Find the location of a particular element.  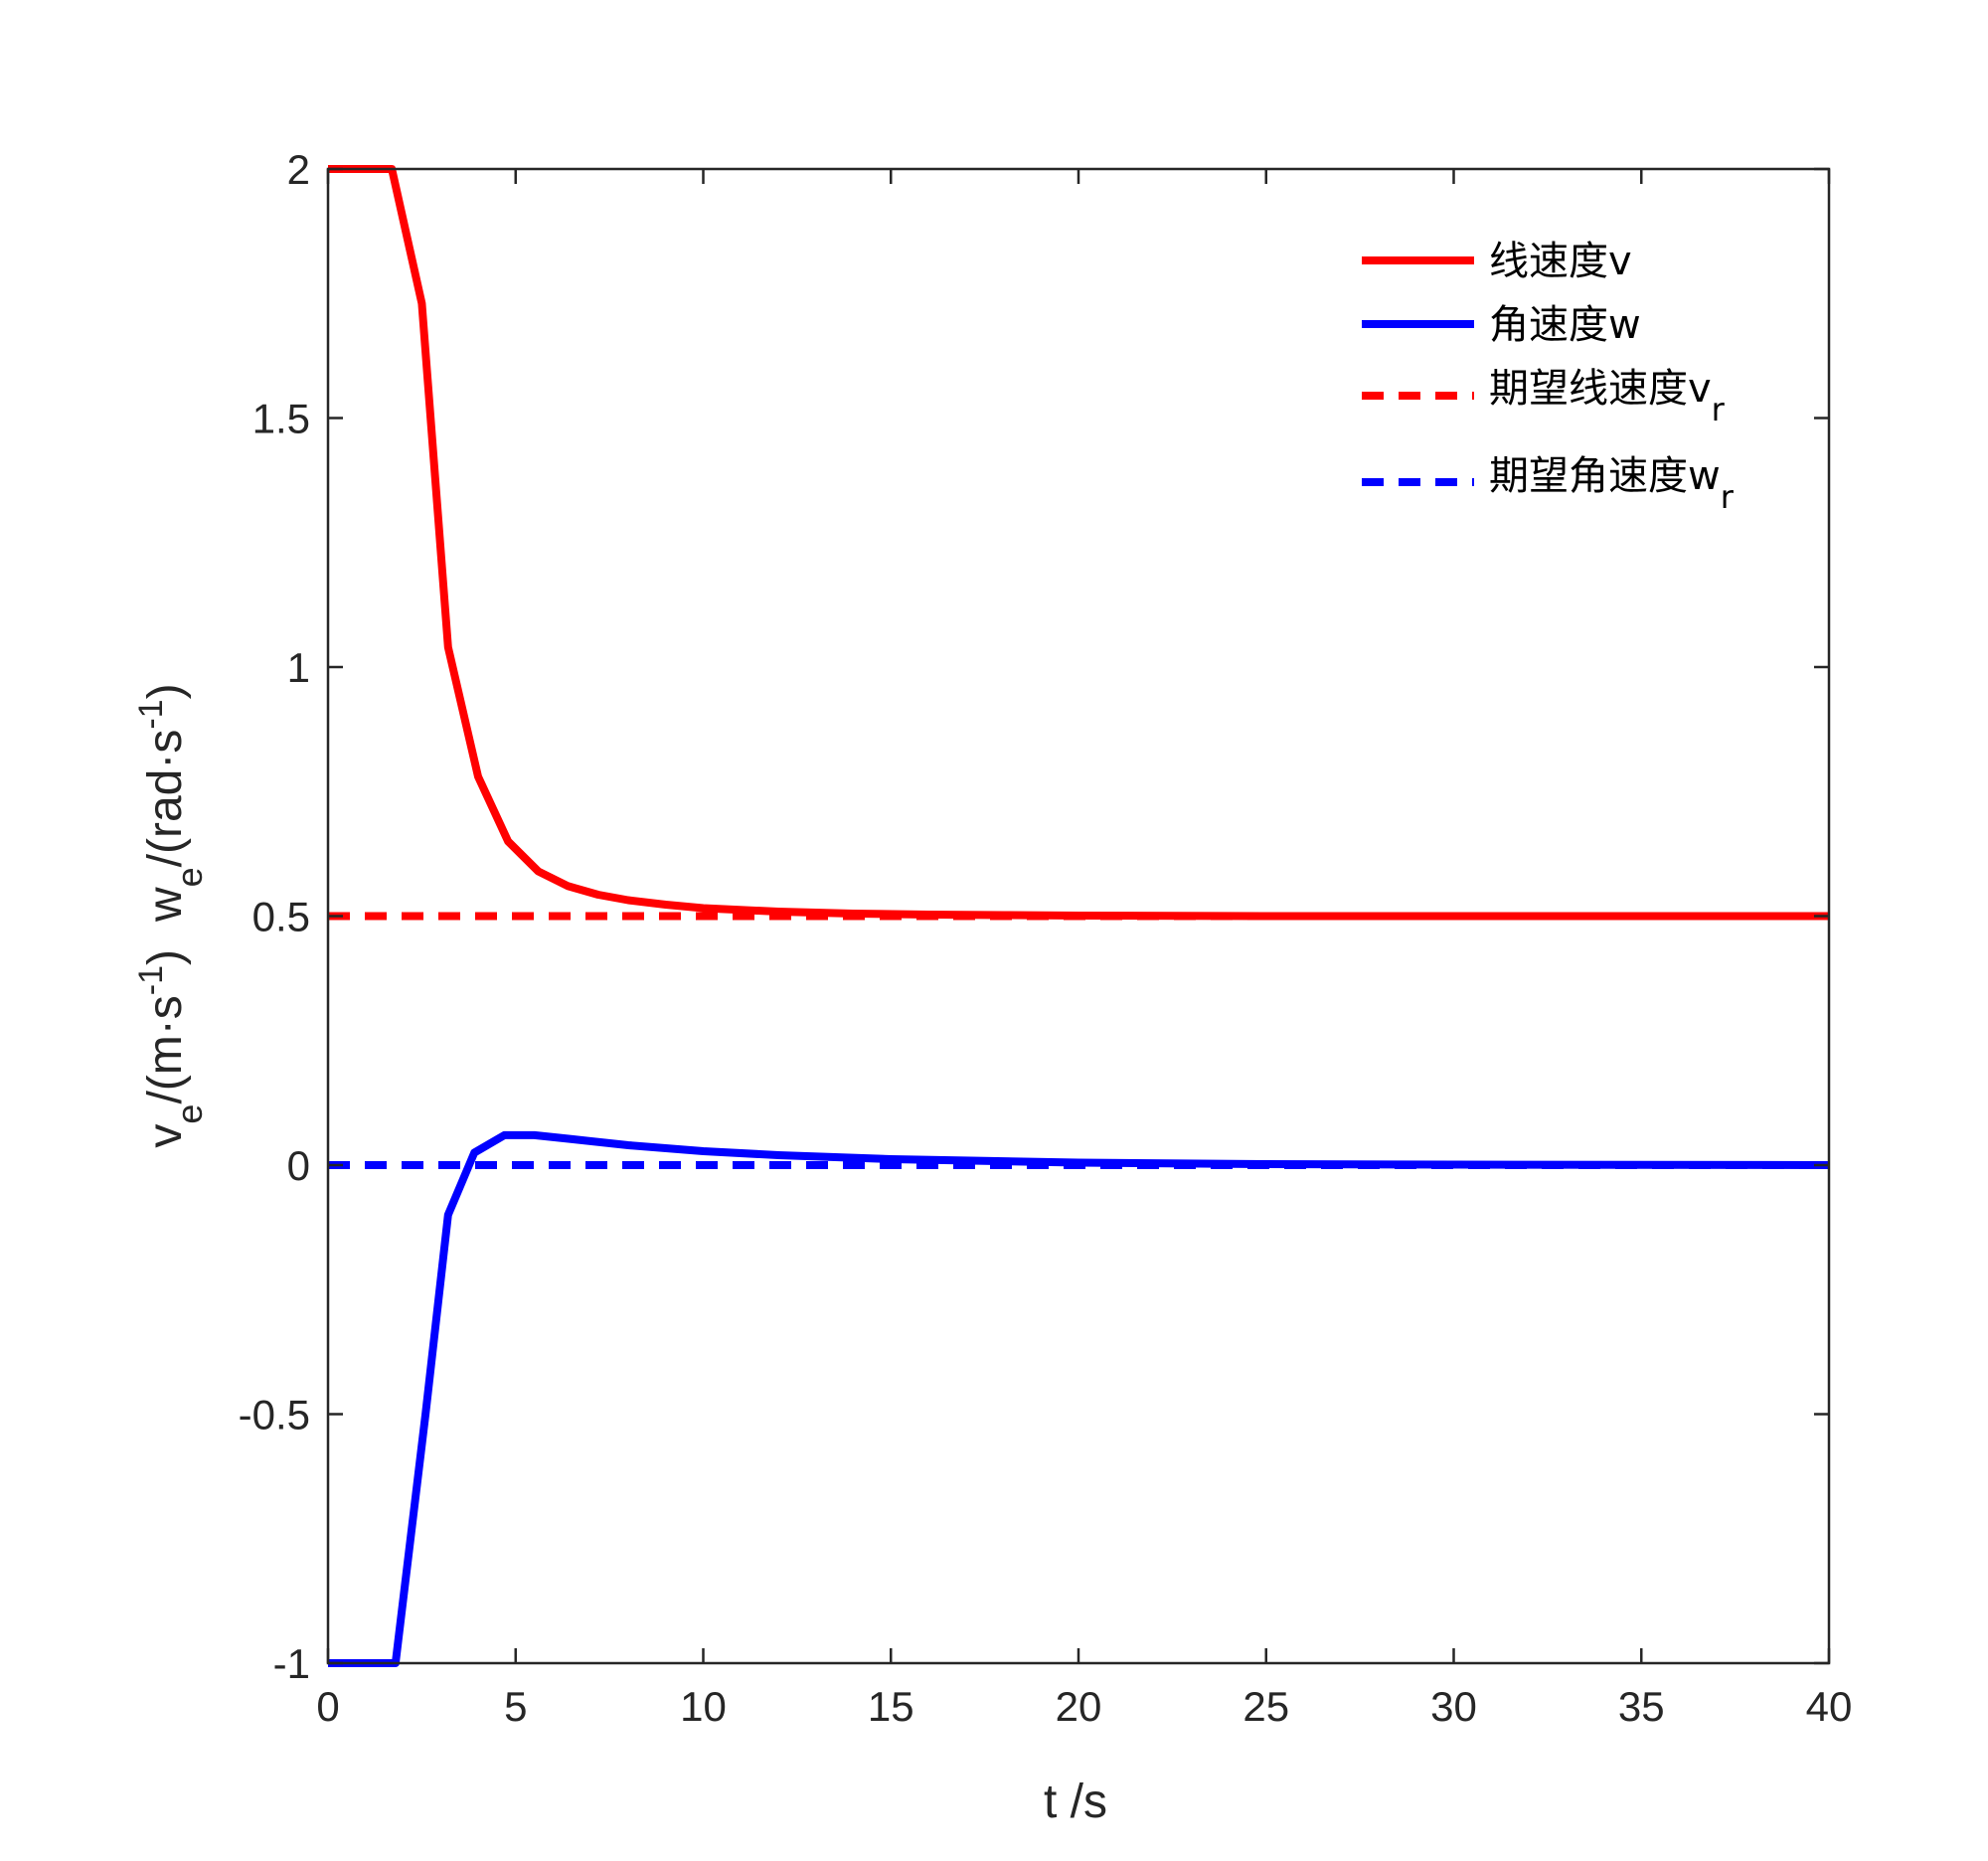

y-label-w-subscript: e is located at coordinates (189, 877).